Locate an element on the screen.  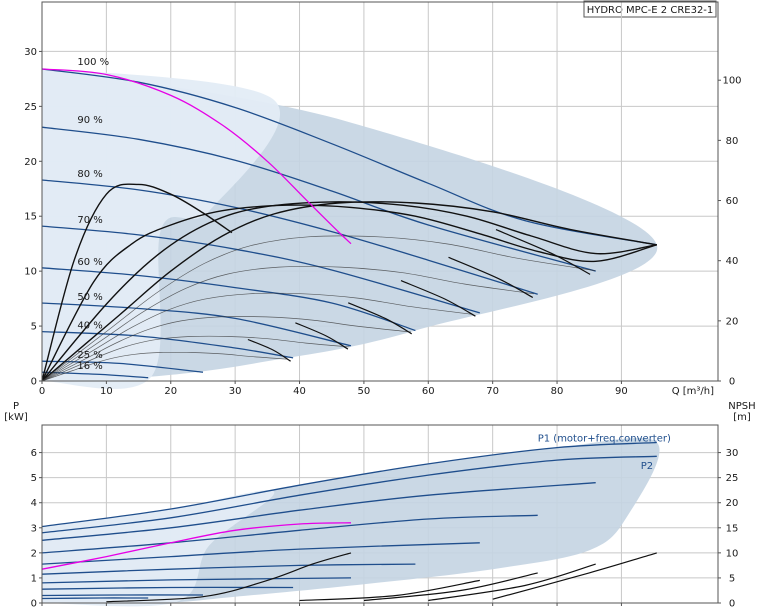
head-highlight-curve is located at coordinates (196, 156).